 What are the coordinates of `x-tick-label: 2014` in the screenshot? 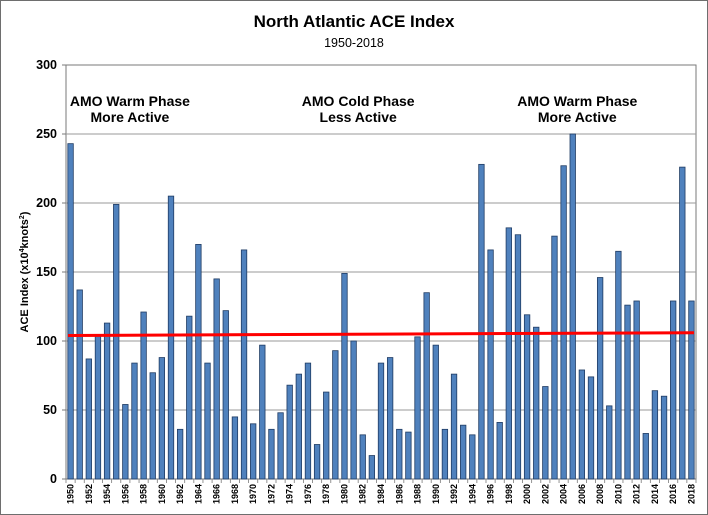 It's located at (655, 494).